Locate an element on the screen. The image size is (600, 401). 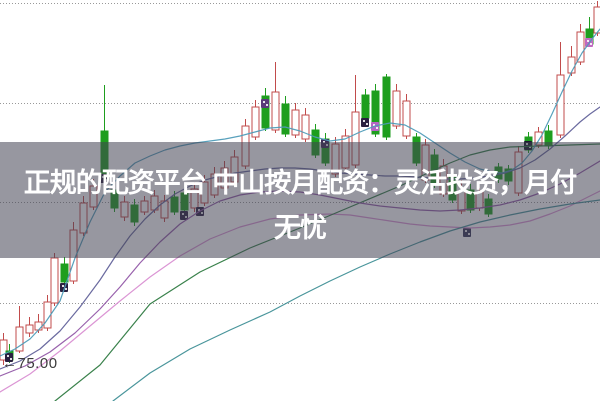
overlay-title-line2: 无忧 is located at coordinates (300, 228).